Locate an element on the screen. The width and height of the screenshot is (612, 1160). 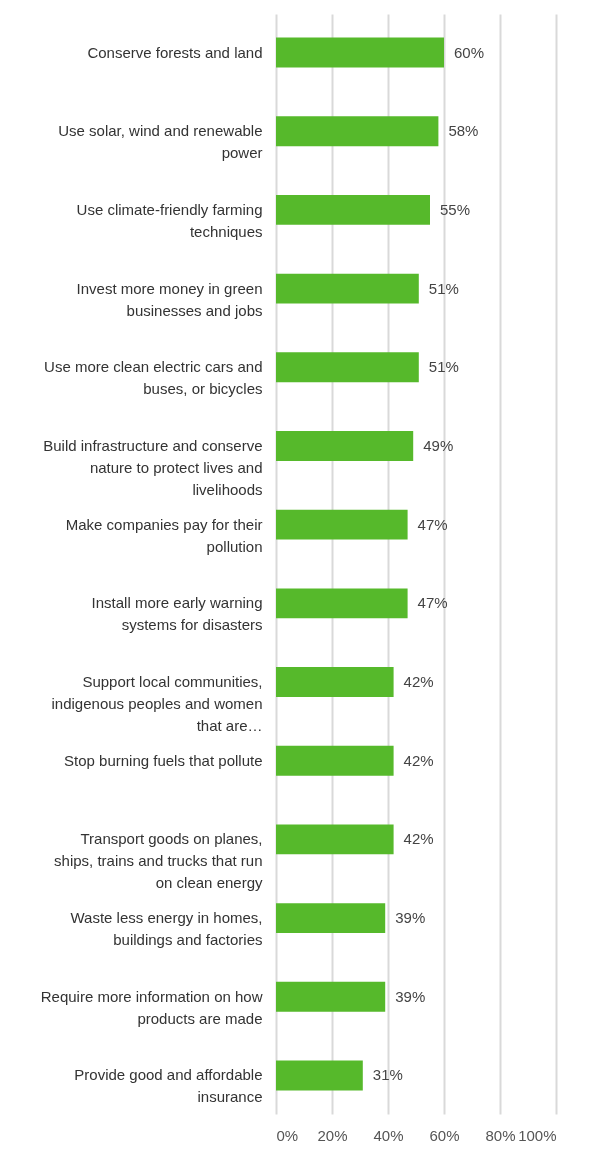
x-tick-label: 20% is located at coordinates (332, 1135).